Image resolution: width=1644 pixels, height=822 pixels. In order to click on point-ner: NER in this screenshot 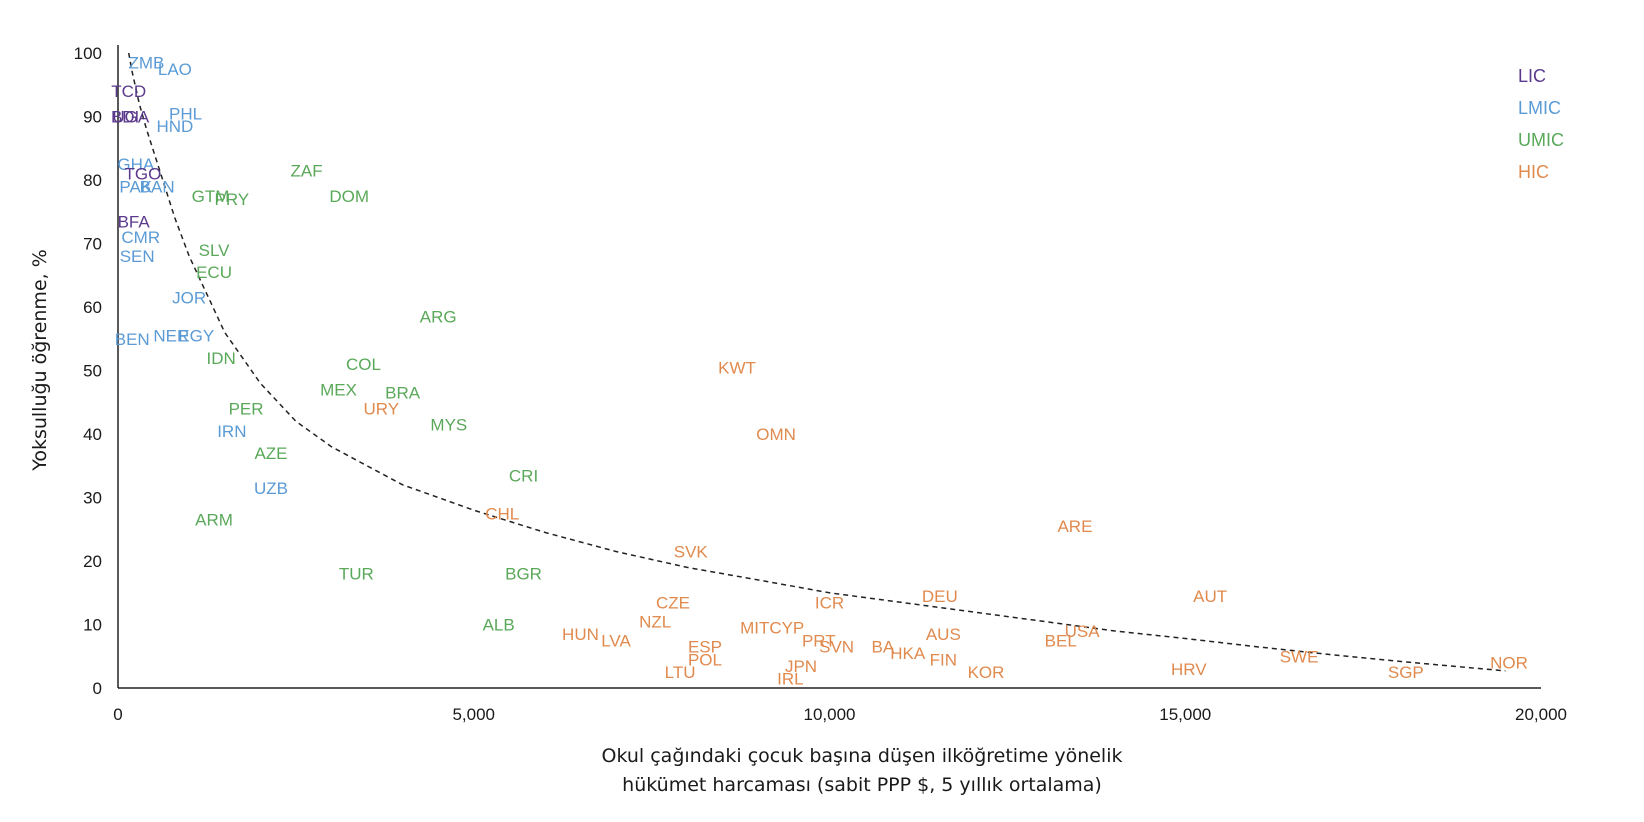, I will do `click(171, 336)`.